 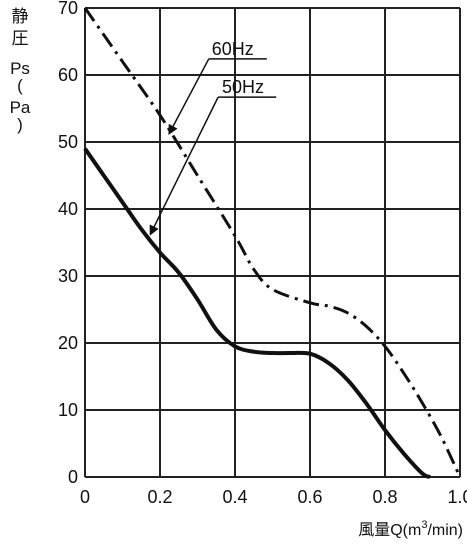 What do you see at coordinates (68, 410) in the screenshot?
I see `y-tick-label: 10` at bounding box center [68, 410].